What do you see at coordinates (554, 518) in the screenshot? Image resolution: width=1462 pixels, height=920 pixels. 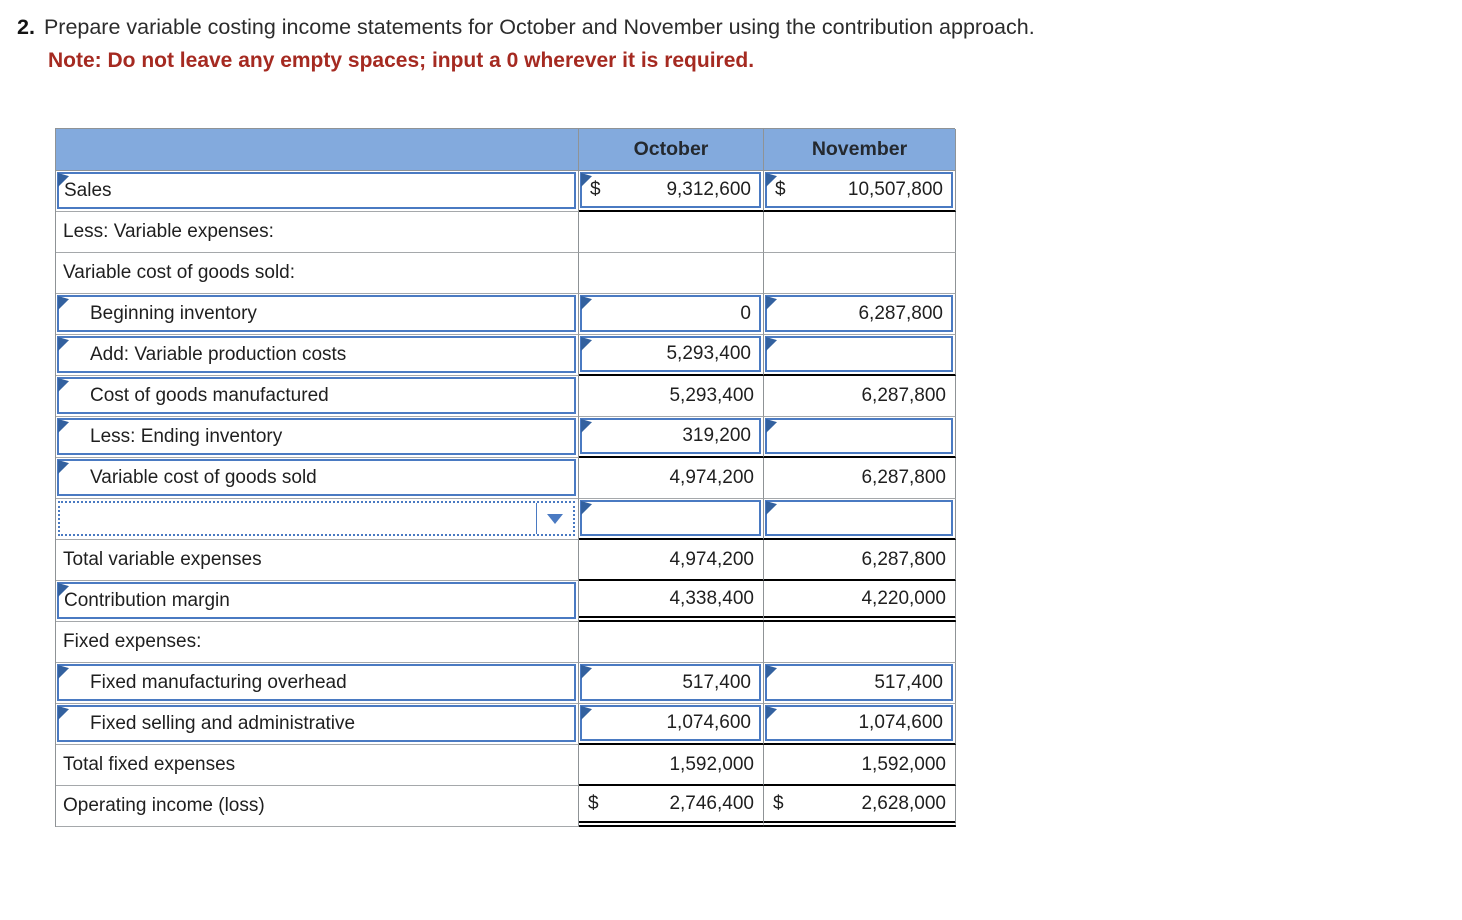 I see `dropdown-arrow-button` at bounding box center [554, 518].